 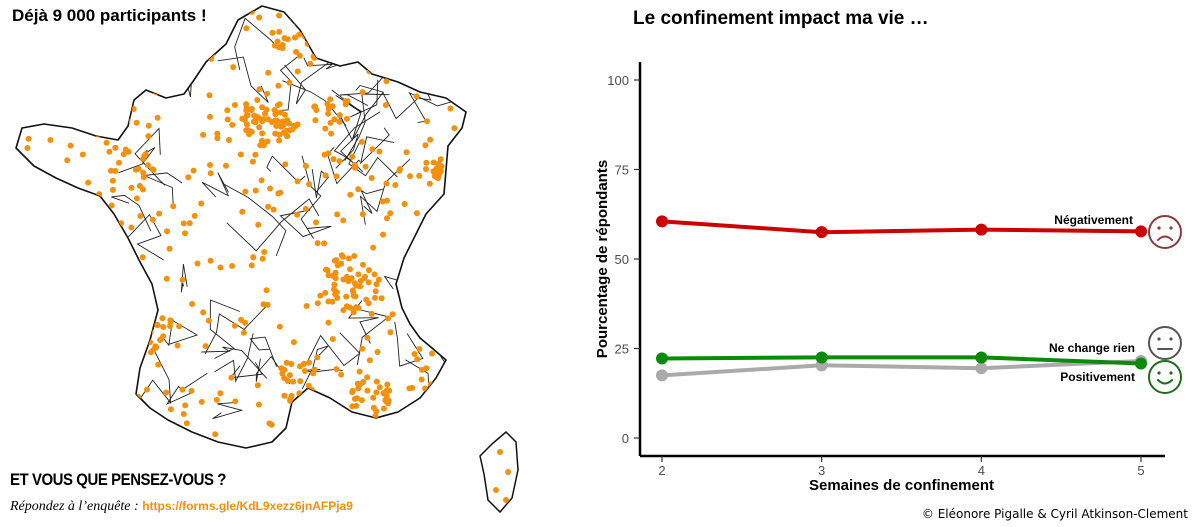 What do you see at coordinates (622, 259) in the screenshot?
I see `y-tick-label: 50` at bounding box center [622, 259].